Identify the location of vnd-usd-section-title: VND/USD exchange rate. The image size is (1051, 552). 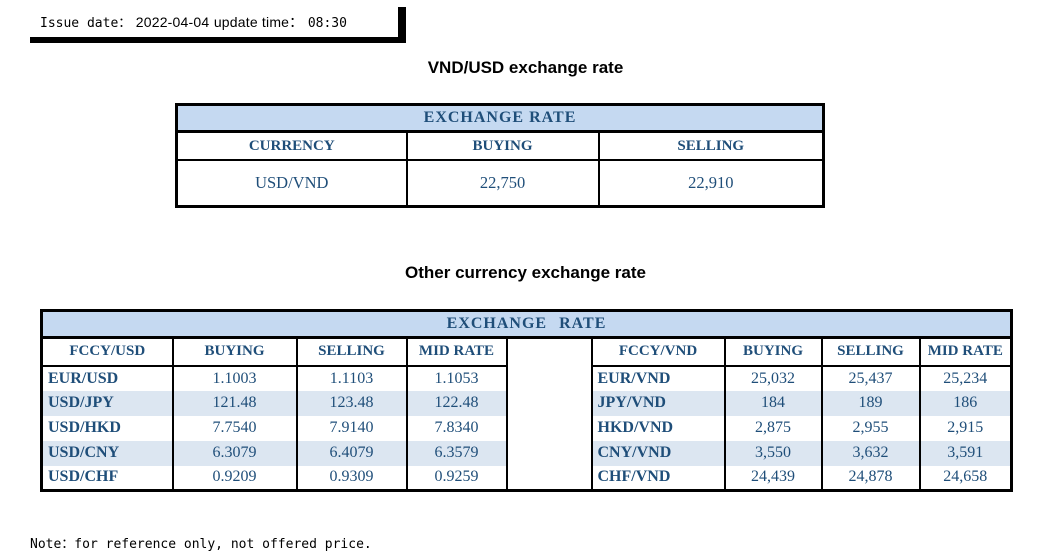
(525, 67).